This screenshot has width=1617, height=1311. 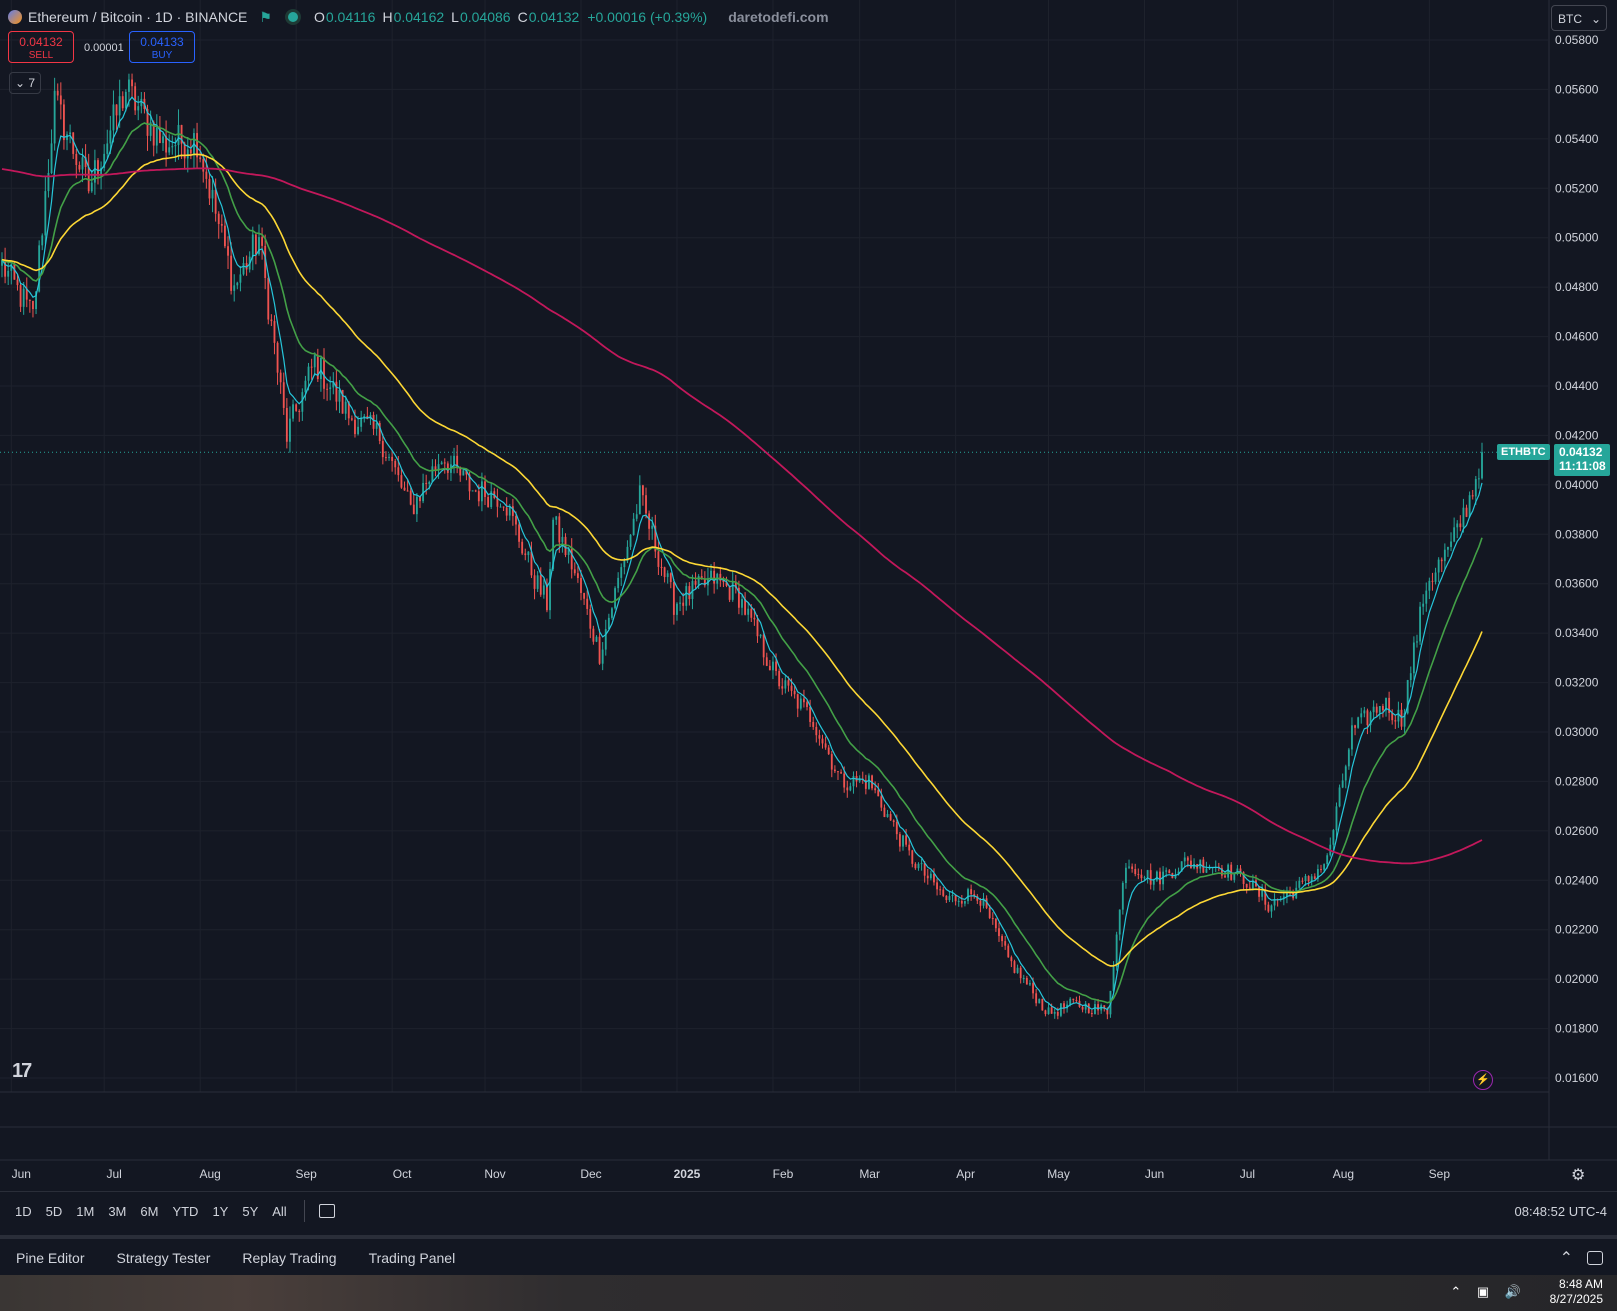 What do you see at coordinates (326, 1211) in the screenshot?
I see `calendar-icon` at bounding box center [326, 1211].